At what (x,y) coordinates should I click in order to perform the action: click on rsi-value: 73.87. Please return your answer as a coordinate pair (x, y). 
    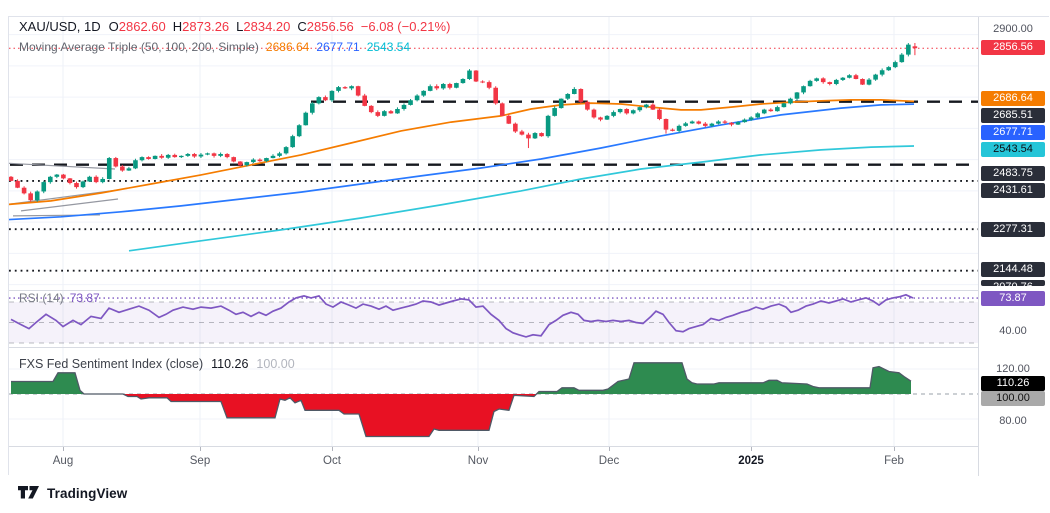
    Looking at the image, I should click on (84, 298).